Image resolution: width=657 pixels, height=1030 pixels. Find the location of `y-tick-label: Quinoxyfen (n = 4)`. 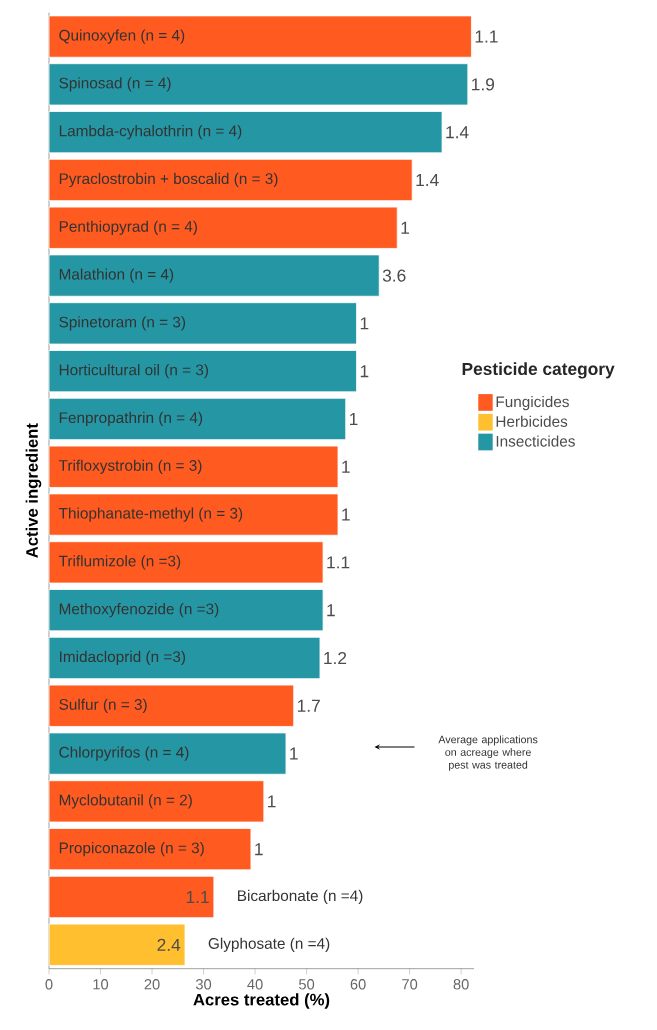

y-tick-label: Quinoxyfen (n = 4) is located at coordinates (122, 36).